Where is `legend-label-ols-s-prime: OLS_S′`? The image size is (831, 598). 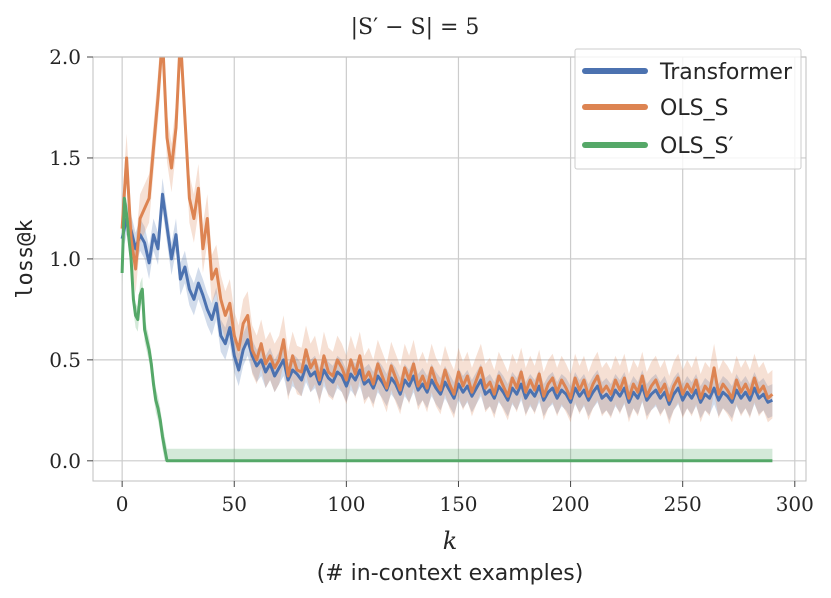
legend-label-ols-s-prime: OLS_S′ is located at coordinates (697, 146).